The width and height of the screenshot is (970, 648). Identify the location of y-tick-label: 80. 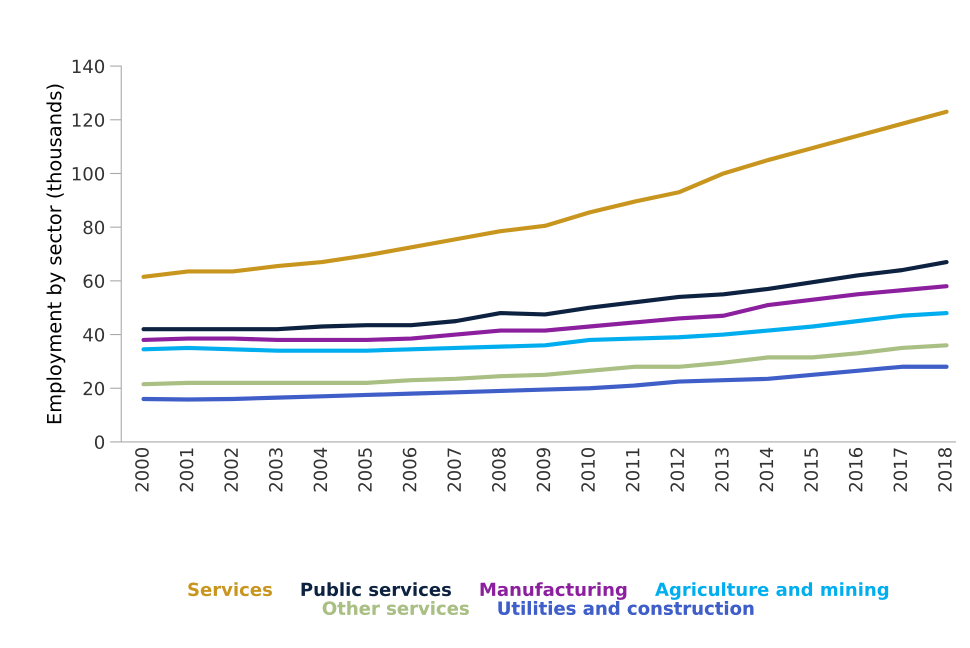
(94, 227).